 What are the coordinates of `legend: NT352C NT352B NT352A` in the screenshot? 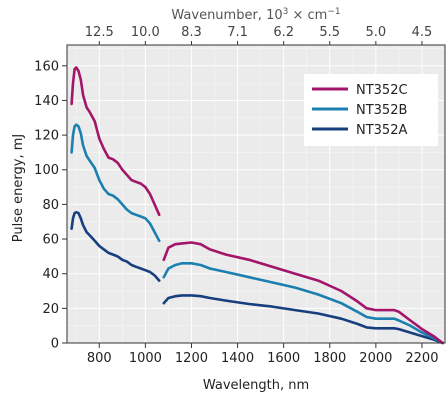 It's located at (371, 110).